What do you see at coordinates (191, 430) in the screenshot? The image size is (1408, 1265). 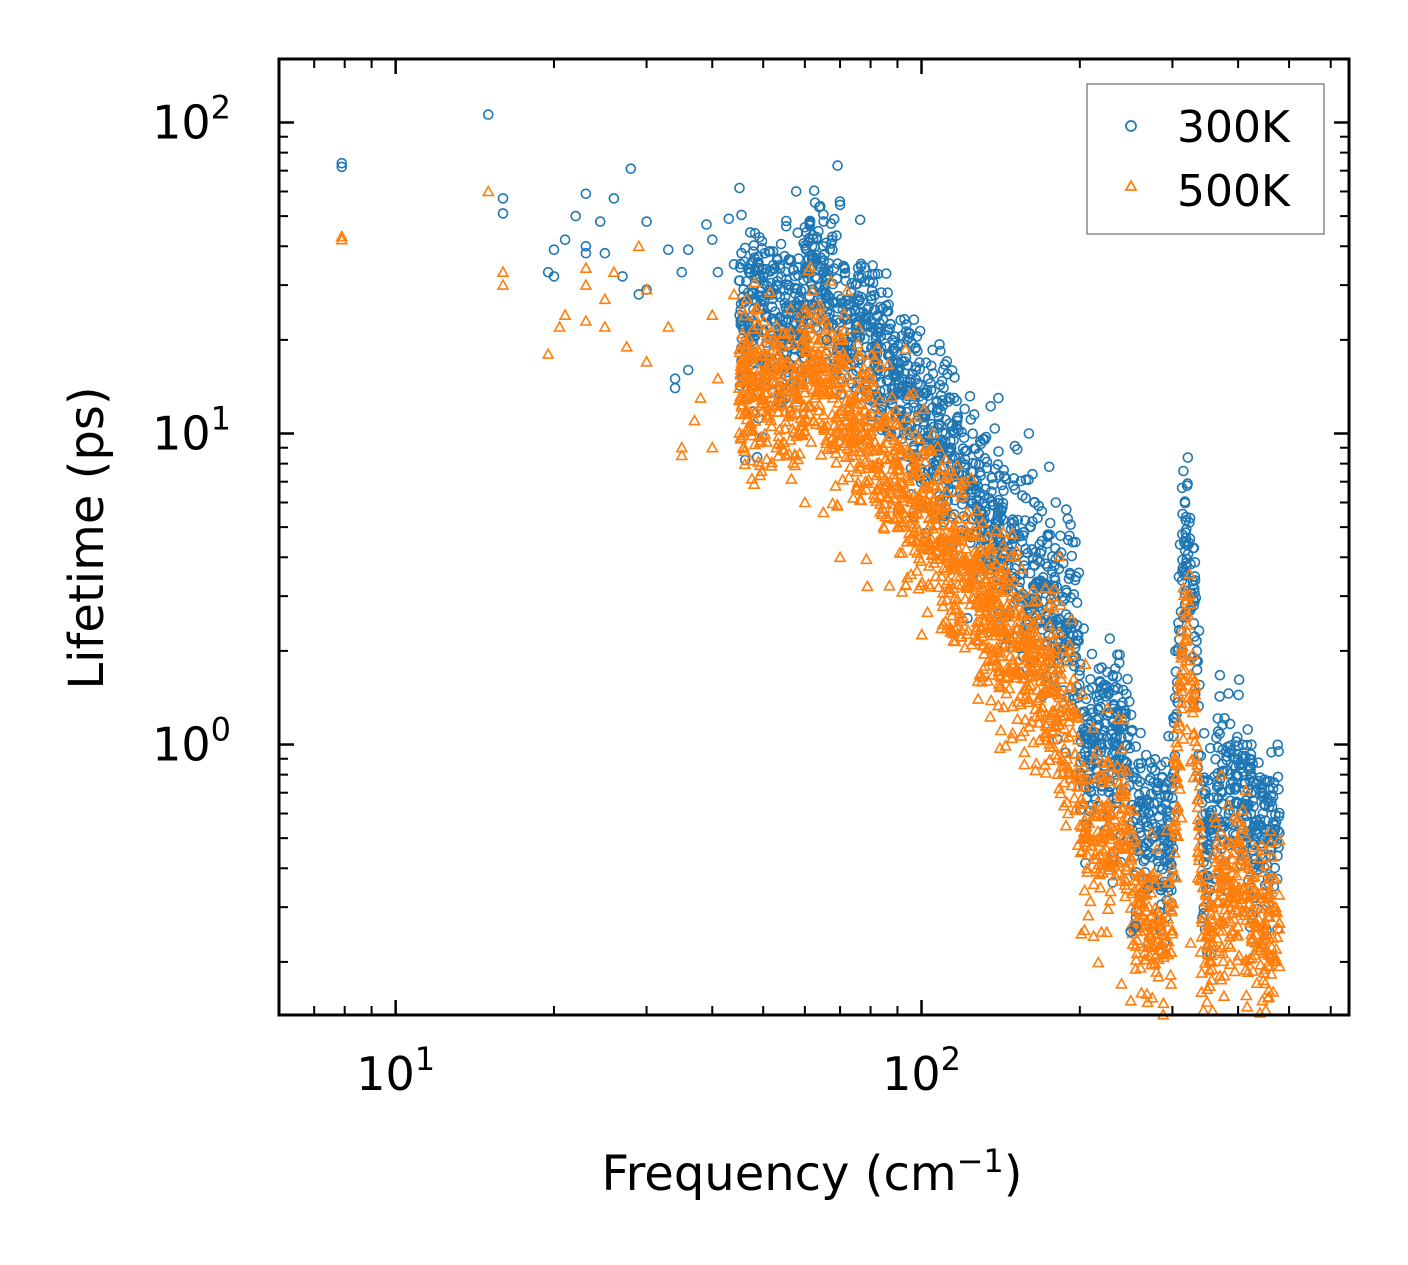 I see `y-tick-label: 101` at bounding box center [191, 430].